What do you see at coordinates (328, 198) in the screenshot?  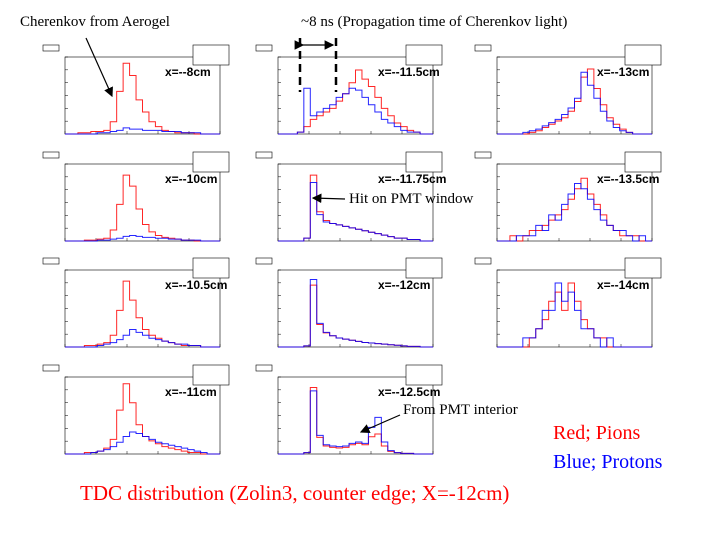 I see `pmt-window-arrow` at bounding box center [328, 198].